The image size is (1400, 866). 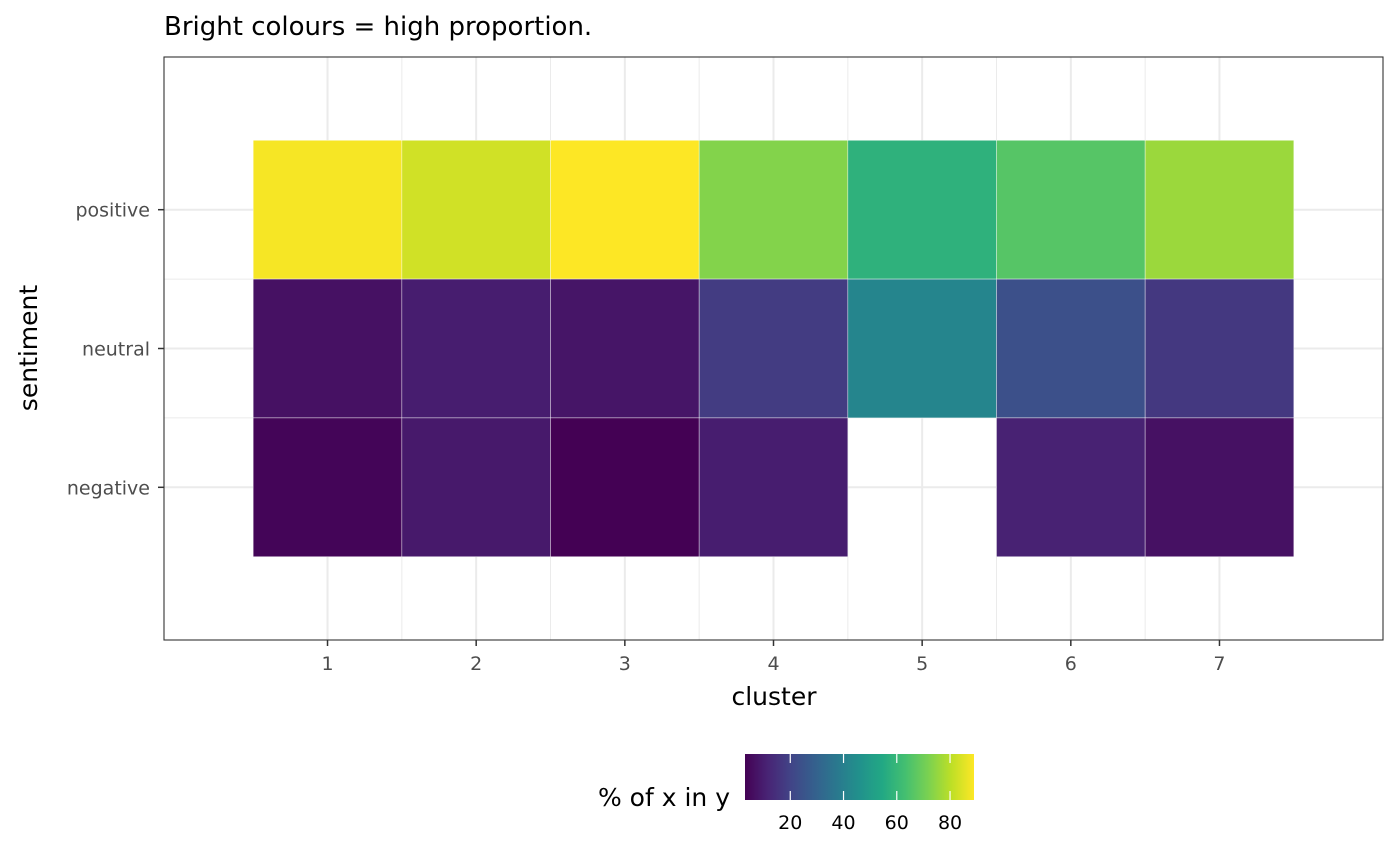 What do you see at coordinates (327, 209) in the screenshot?
I see `heatmap-cell-1-positive` at bounding box center [327, 209].